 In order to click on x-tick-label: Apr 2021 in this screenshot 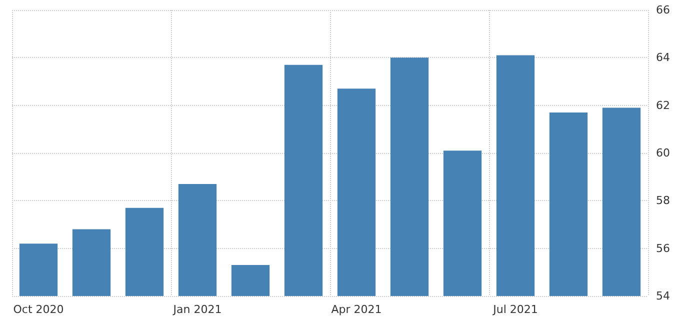, I will do `click(356, 309)`.